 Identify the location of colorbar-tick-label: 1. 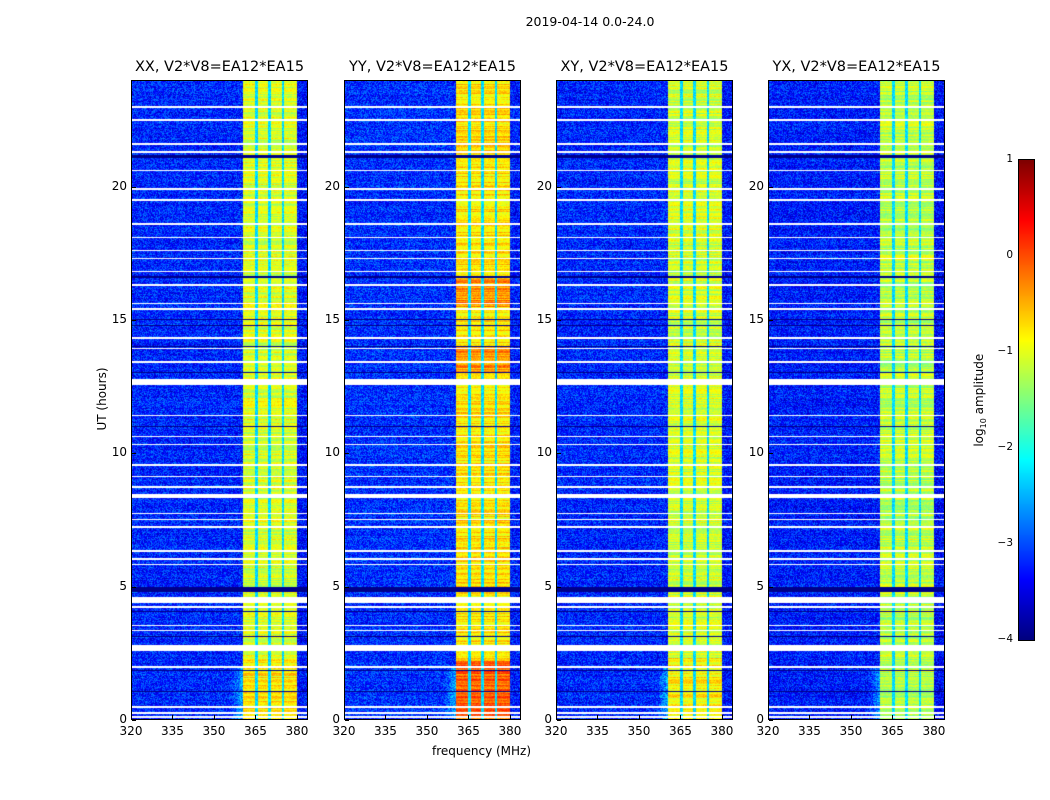
(1009, 159).